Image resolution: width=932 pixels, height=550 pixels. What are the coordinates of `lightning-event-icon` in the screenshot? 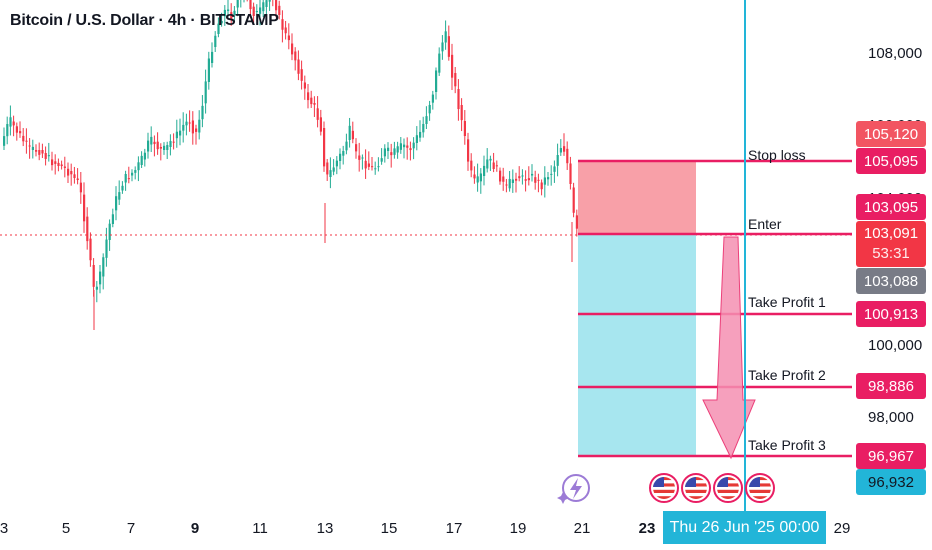 It's located at (573, 489).